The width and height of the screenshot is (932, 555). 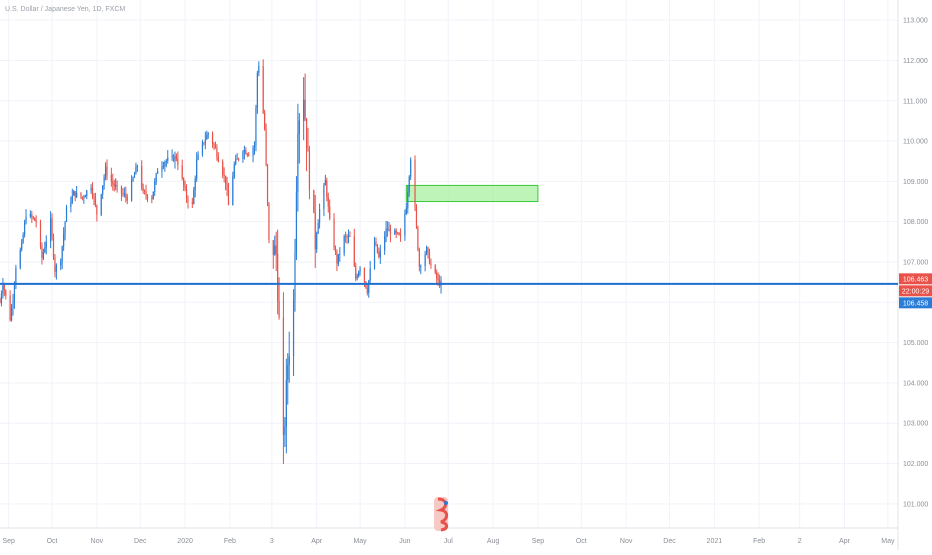 What do you see at coordinates (915, 291) in the screenshot?
I see `price-label: 22:00:29` at bounding box center [915, 291].